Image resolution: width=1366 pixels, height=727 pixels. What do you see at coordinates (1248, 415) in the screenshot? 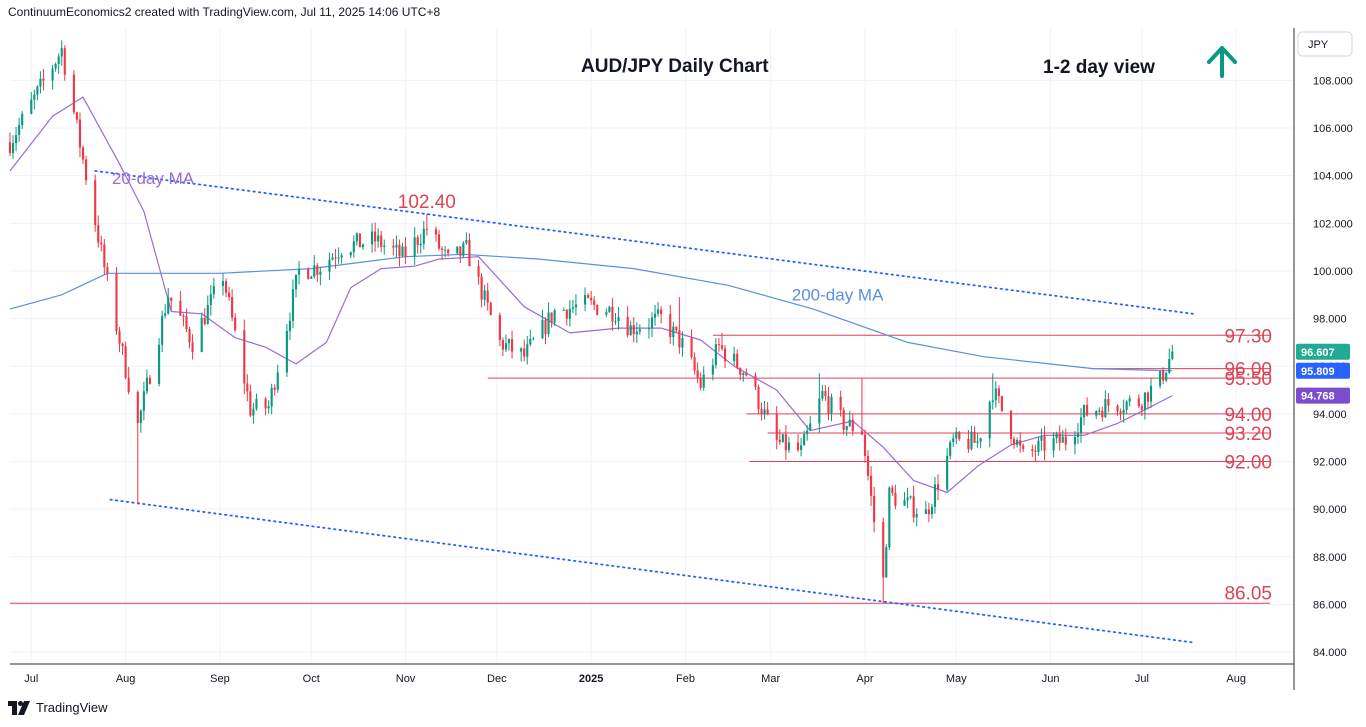
I see `level-label: 94.00` at bounding box center [1248, 415].